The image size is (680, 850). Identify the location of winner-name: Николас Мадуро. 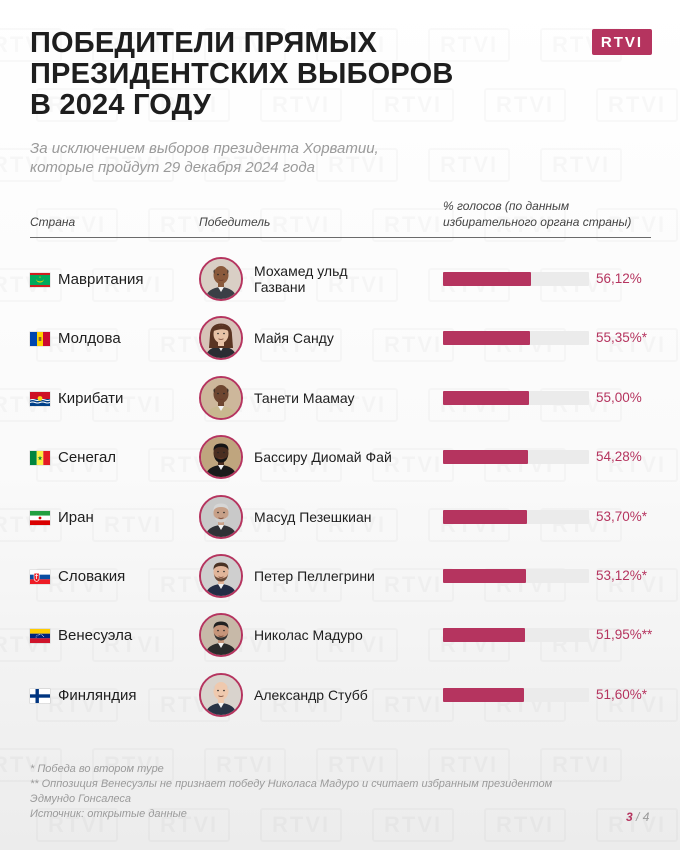
(339, 635).